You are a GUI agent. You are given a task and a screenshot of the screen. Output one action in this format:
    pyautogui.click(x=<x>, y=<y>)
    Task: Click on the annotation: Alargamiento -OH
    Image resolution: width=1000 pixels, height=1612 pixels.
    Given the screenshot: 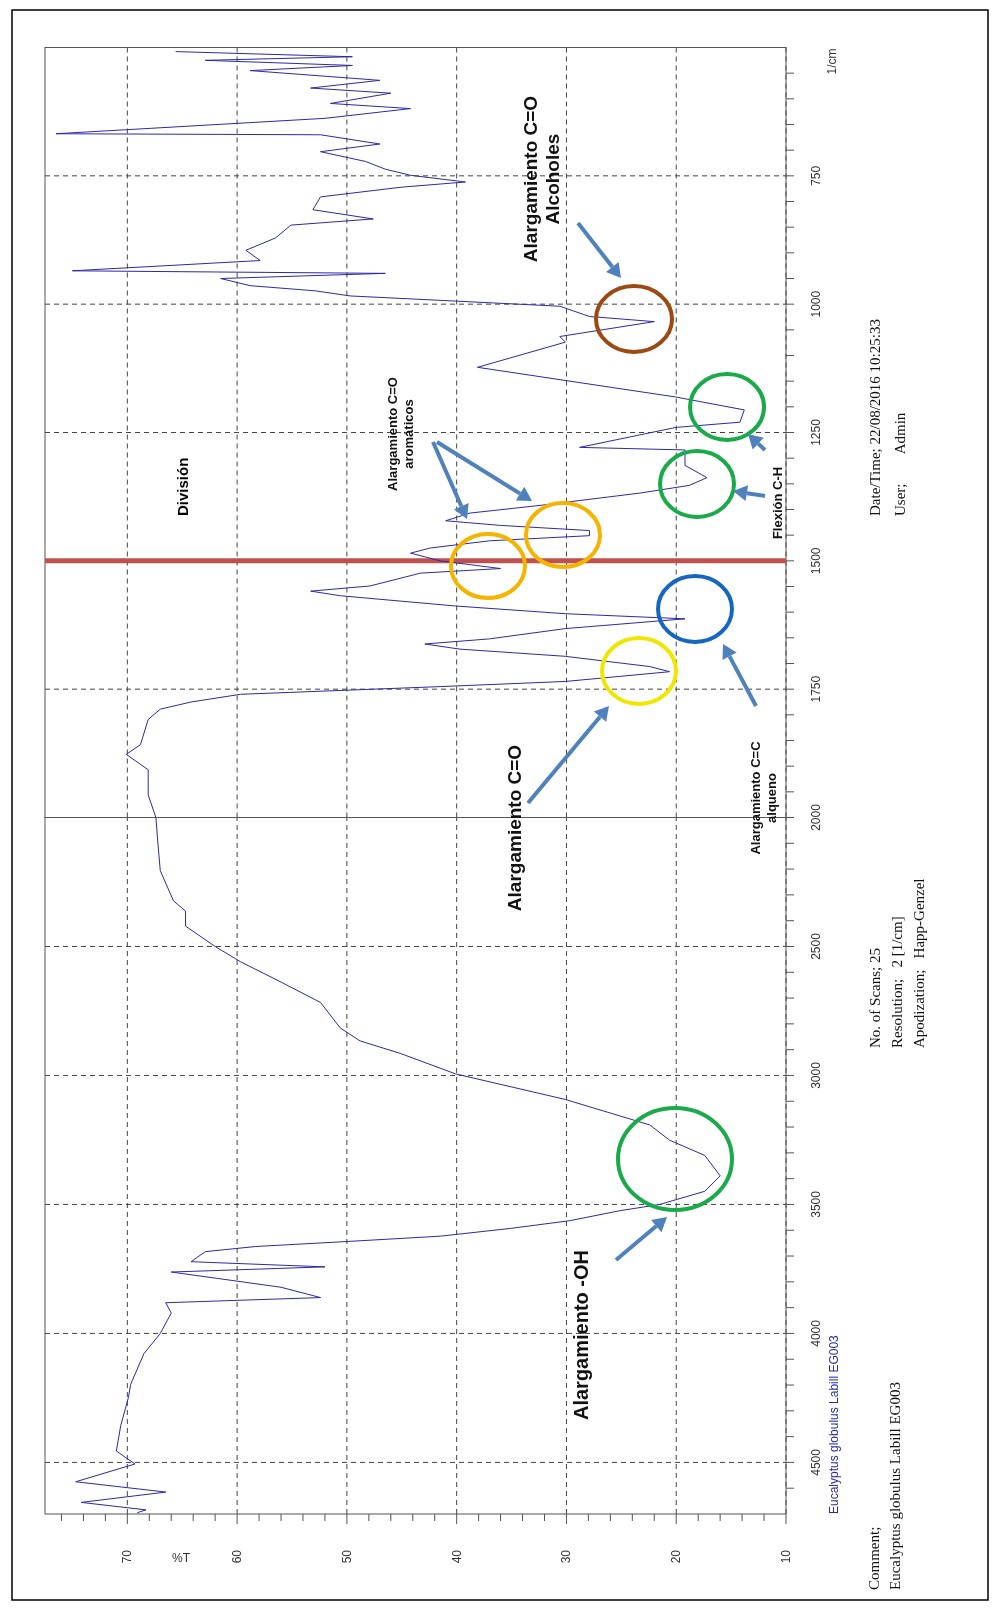 What is the action you would take?
    pyautogui.click(x=581, y=1335)
    